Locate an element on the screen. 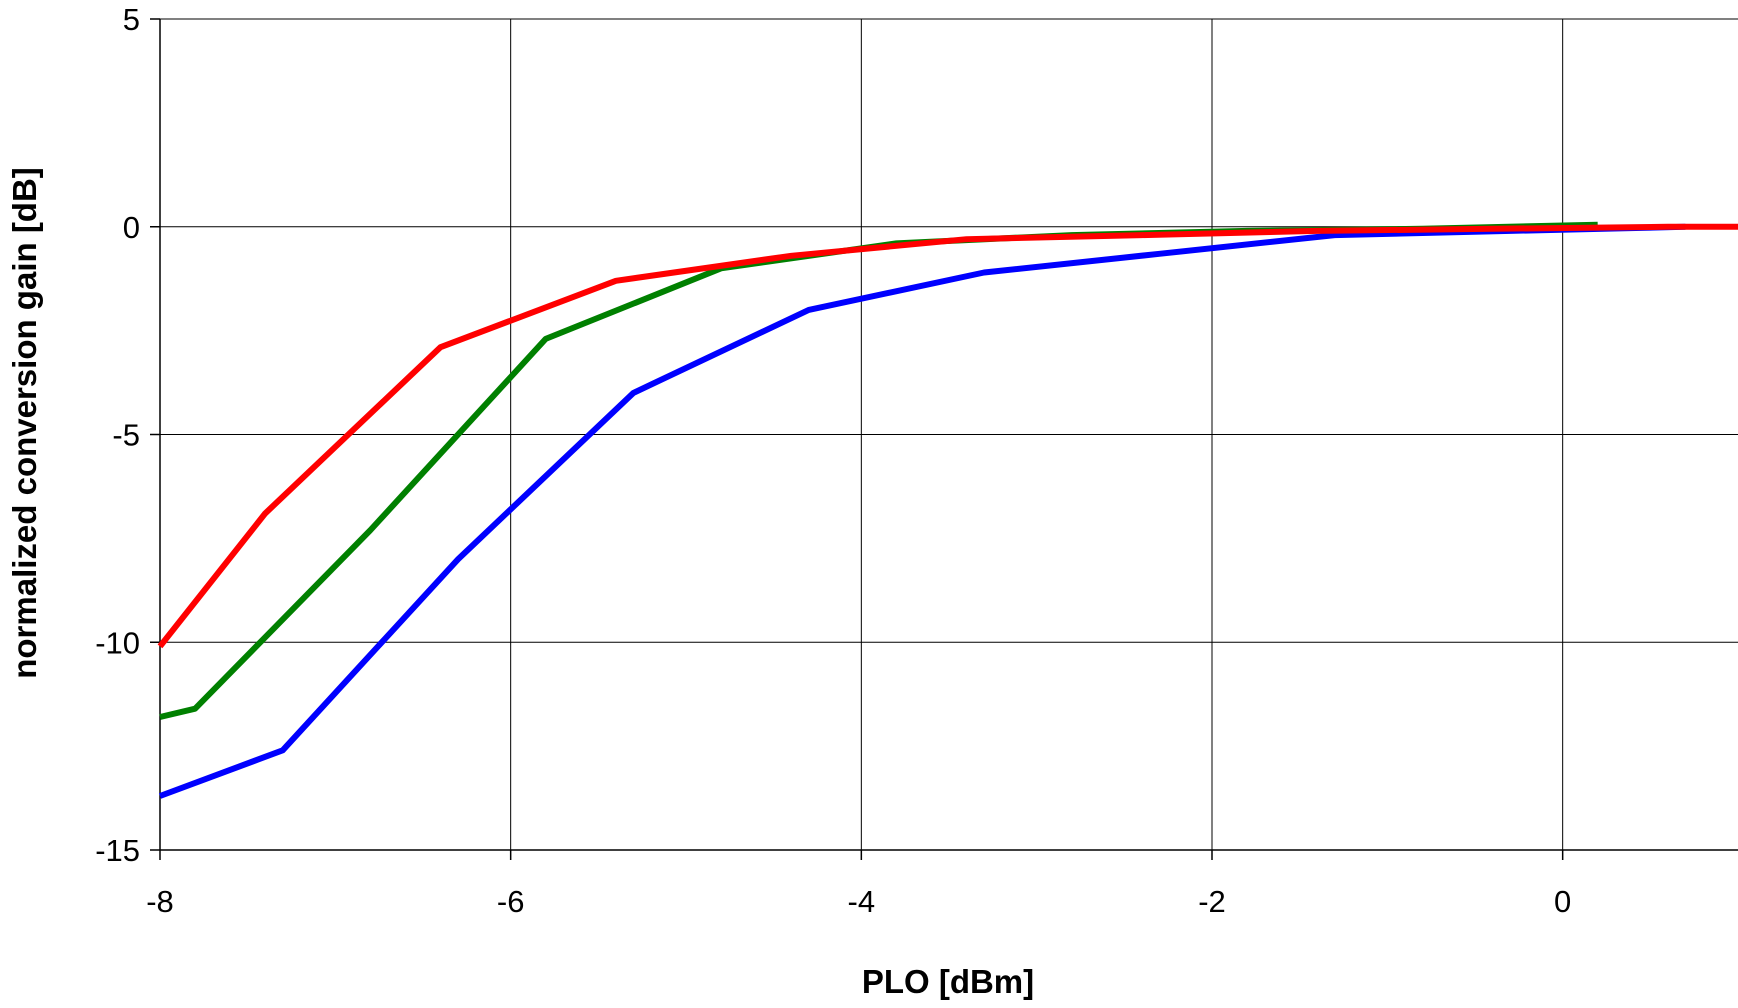 The height and width of the screenshot is (1008, 1738). y-tick-label: -5 is located at coordinates (126, 435).